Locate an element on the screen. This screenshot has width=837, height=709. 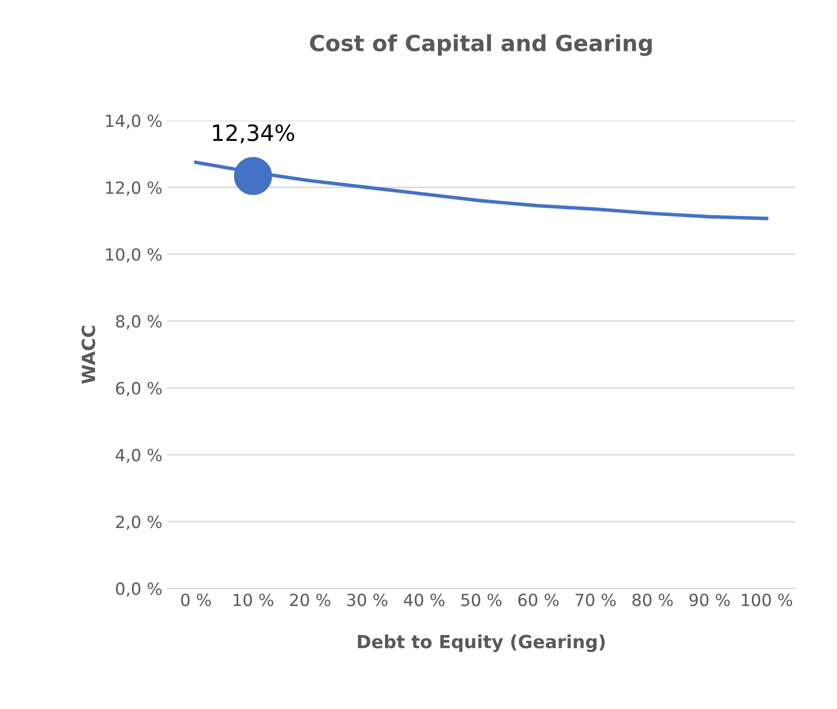
y-tick-label: 10,0 % is located at coordinates (134, 255).